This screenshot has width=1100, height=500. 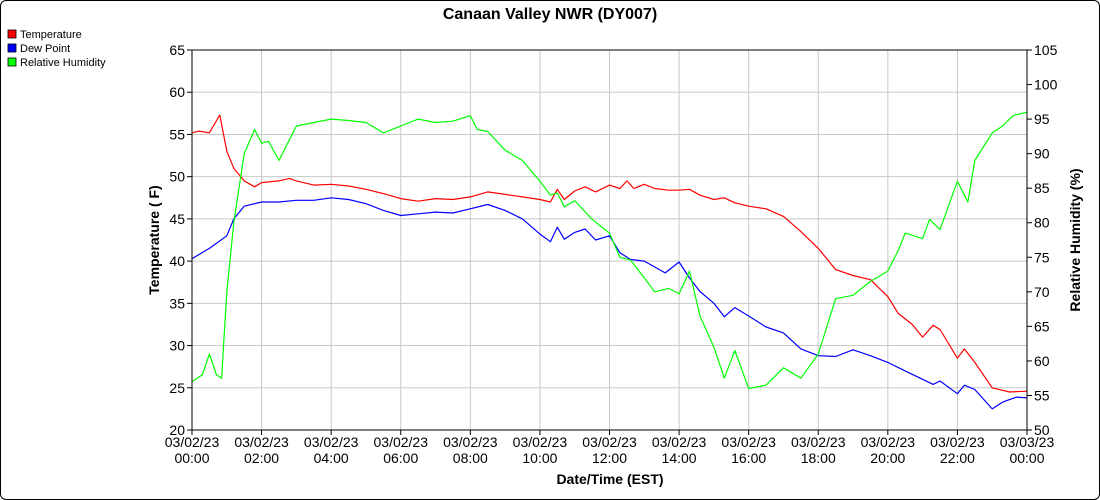 I want to click on y-right-tick-label: 80, so click(x=1042, y=223).